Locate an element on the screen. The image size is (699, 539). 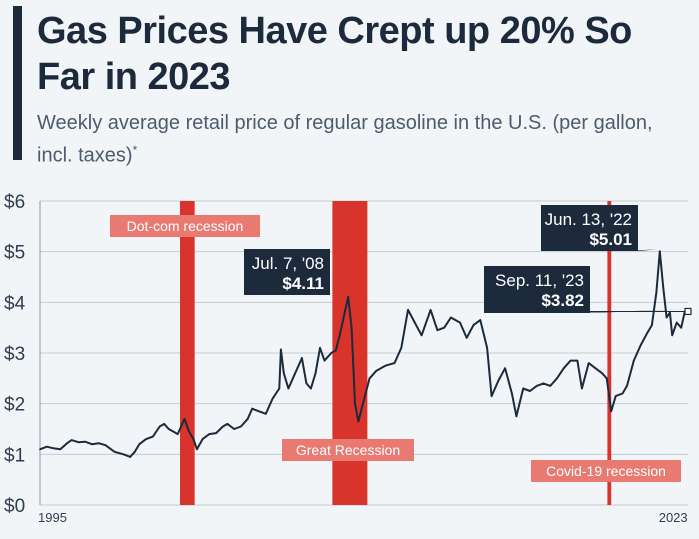
y-tick-label: $4 is located at coordinates (15, 303).